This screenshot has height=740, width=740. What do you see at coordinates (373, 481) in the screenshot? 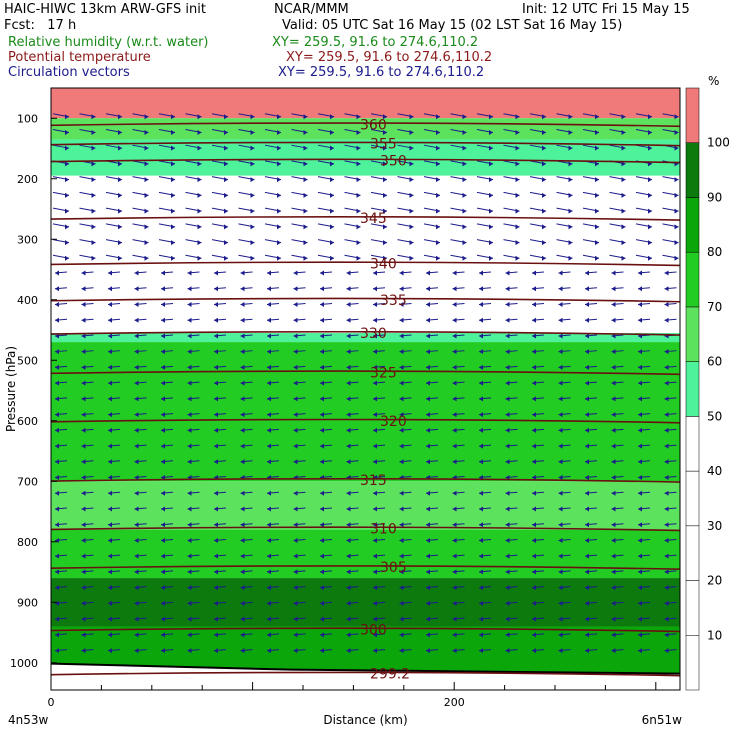
I see `theta-contour-label: 315` at bounding box center [373, 481].